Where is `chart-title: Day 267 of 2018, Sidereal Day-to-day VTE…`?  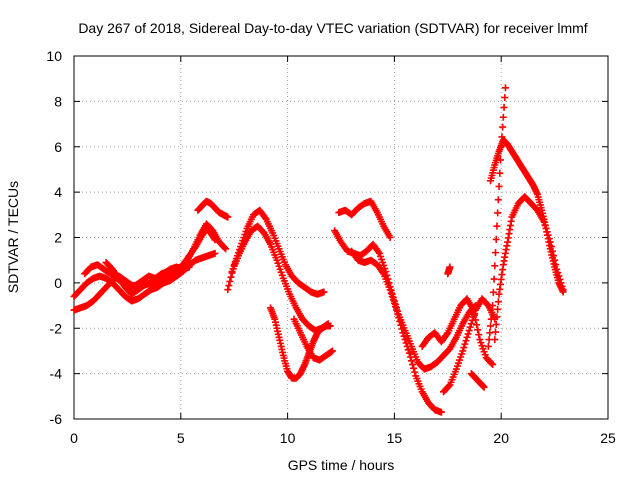
chart-title: Day 267 of 2018, Sidereal Day-to-day VTE… is located at coordinates (332, 28).